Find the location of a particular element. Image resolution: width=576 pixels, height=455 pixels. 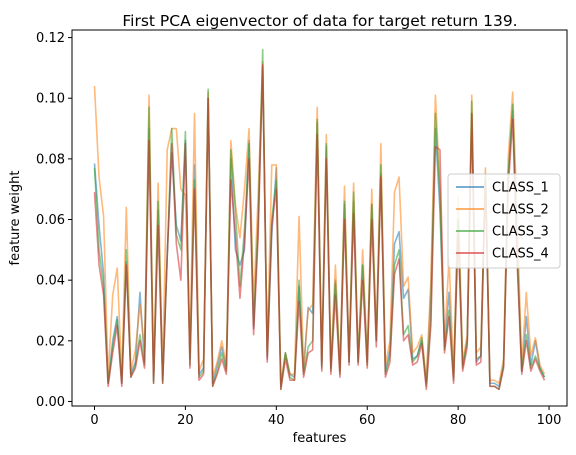

legend: CLASS_1 CLASS_2 CLASS_3 CLASS_4 is located at coordinates (504, 221).